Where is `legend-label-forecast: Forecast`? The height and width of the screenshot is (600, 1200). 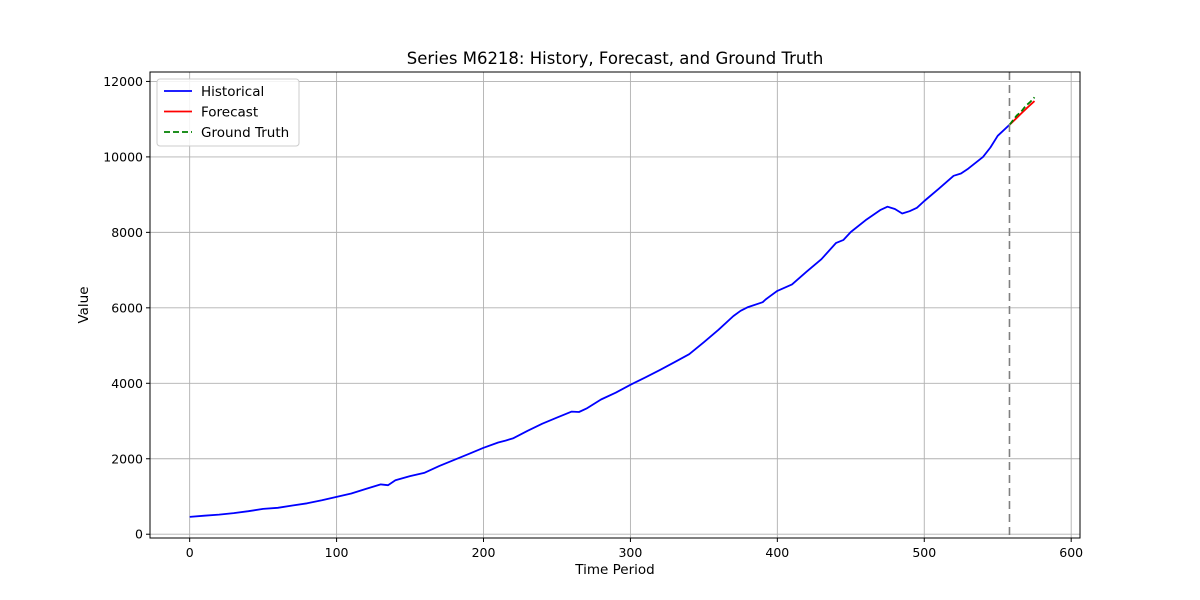 legend-label-forecast: Forecast is located at coordinates (229, 113).